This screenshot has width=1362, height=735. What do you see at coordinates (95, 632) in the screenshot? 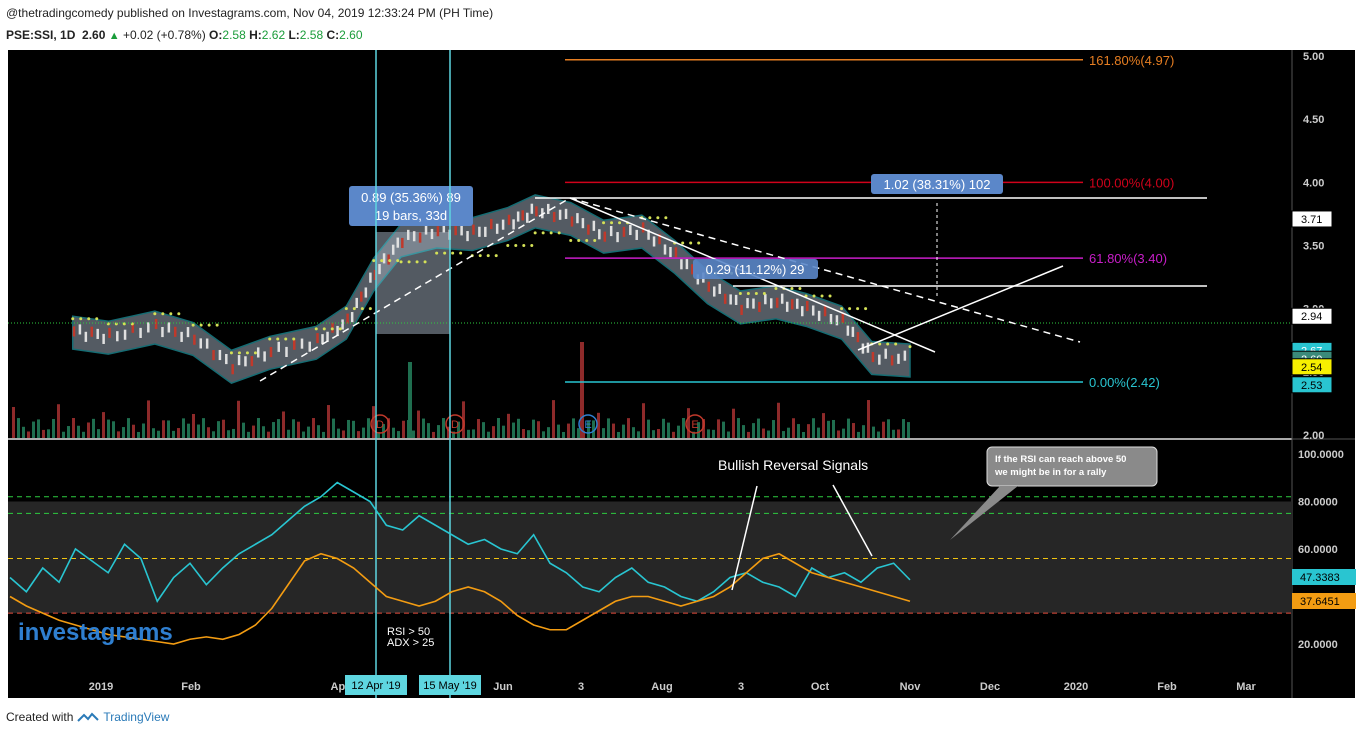
I see `watermark: investagrams` at bounding box center [95, 632].